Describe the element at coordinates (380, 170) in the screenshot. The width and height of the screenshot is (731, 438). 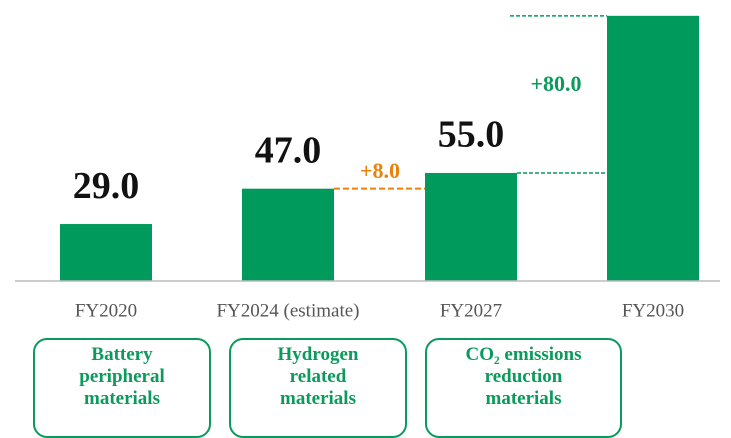
I see `annotation: +8.0` at that location.